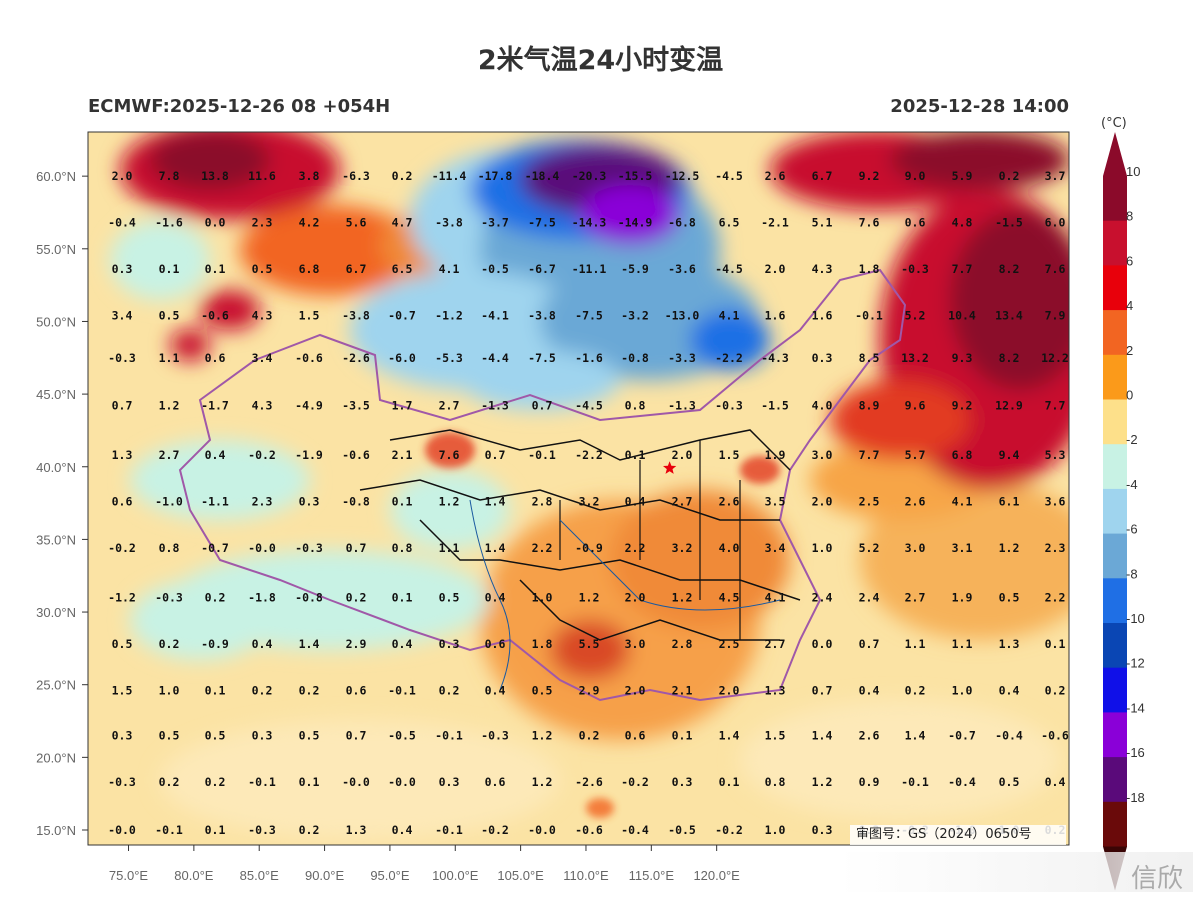 The height and width of the screenshot is (900, 1201). What do you see at coordinates (356, 406) in the screenshot?
I see `grid-value: -3.5` at bounding box center [356, 406].